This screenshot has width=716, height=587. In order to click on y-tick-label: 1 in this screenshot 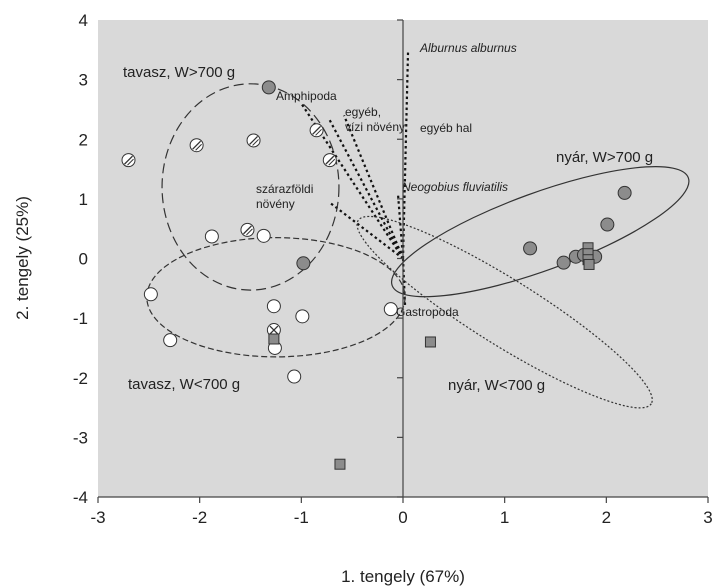, I will do `click(83, 199)`.